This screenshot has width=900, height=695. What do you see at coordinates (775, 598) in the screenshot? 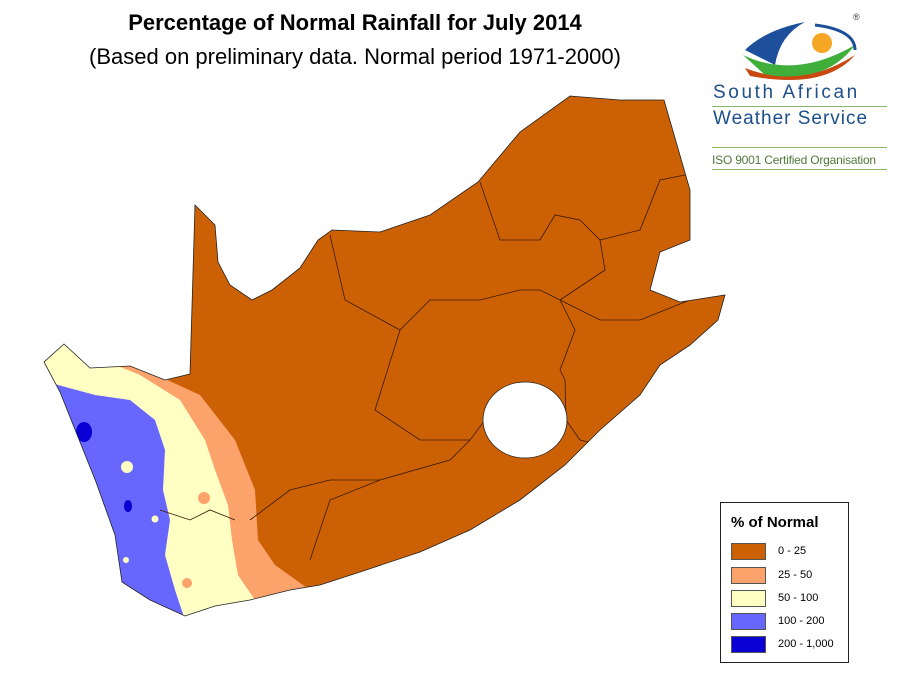
I see `legend-item: 50 - 100` at bounding box center [775, 598].